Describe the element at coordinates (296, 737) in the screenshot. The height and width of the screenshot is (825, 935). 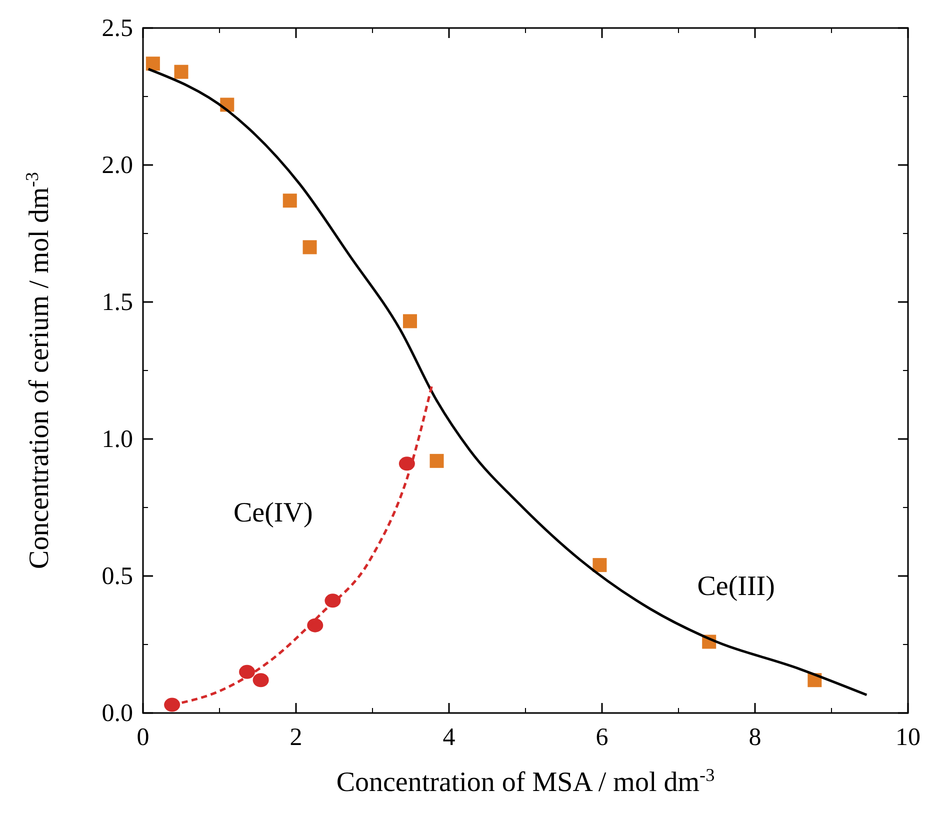
I see `x-tick-label: 2` at that location.